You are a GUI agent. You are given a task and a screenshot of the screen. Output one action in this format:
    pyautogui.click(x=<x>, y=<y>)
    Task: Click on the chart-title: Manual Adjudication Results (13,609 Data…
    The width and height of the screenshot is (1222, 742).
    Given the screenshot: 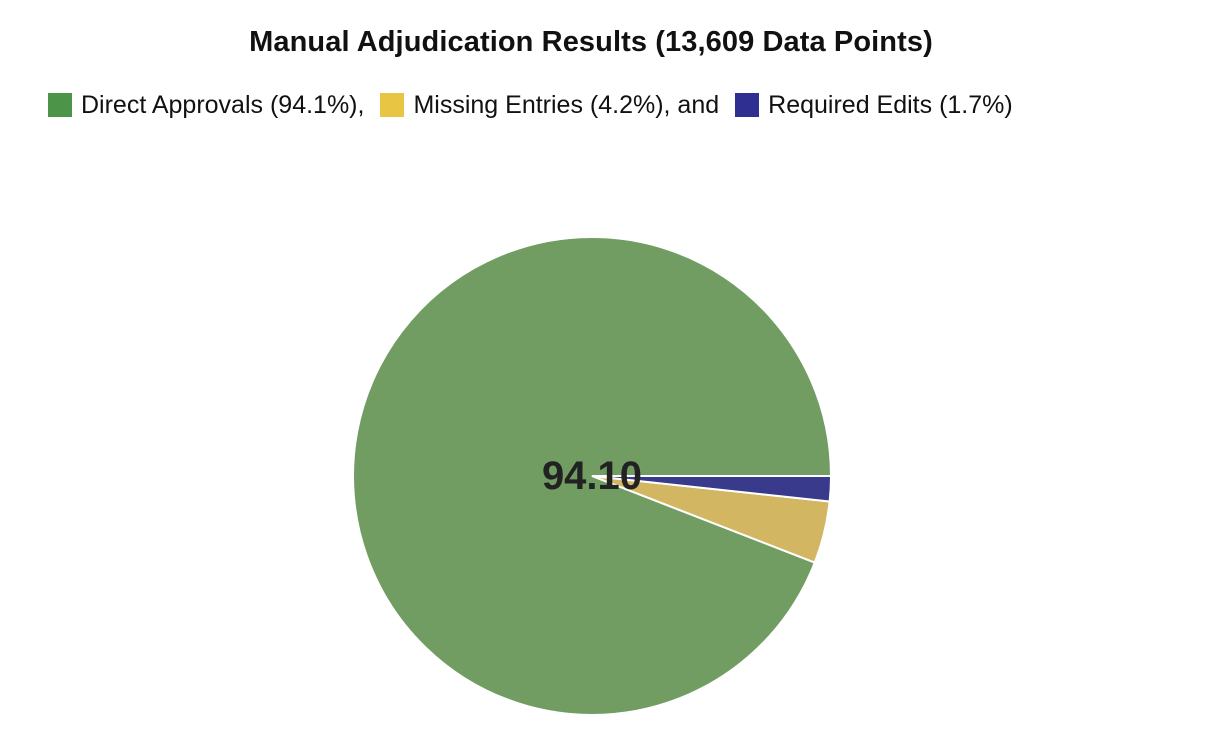 What is the action you would take?
    pyautogui.click(x=591, y=42)
    